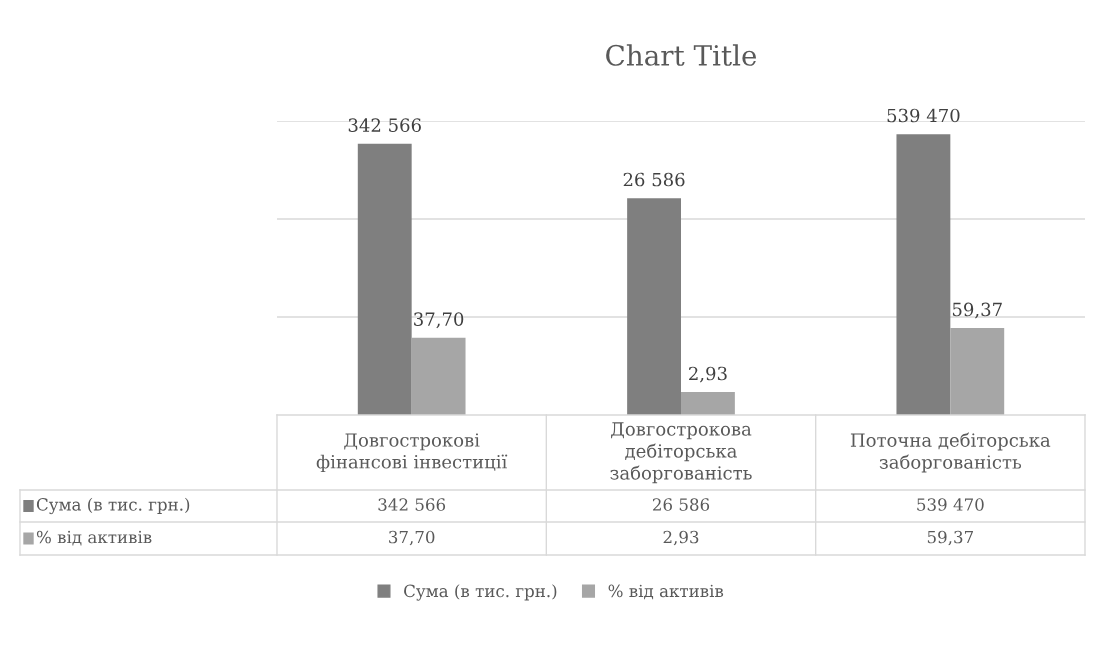 Image resolution: width=1102 pixels, height=662 pixels. I want to click on text: 2,93, so click(708, 374).